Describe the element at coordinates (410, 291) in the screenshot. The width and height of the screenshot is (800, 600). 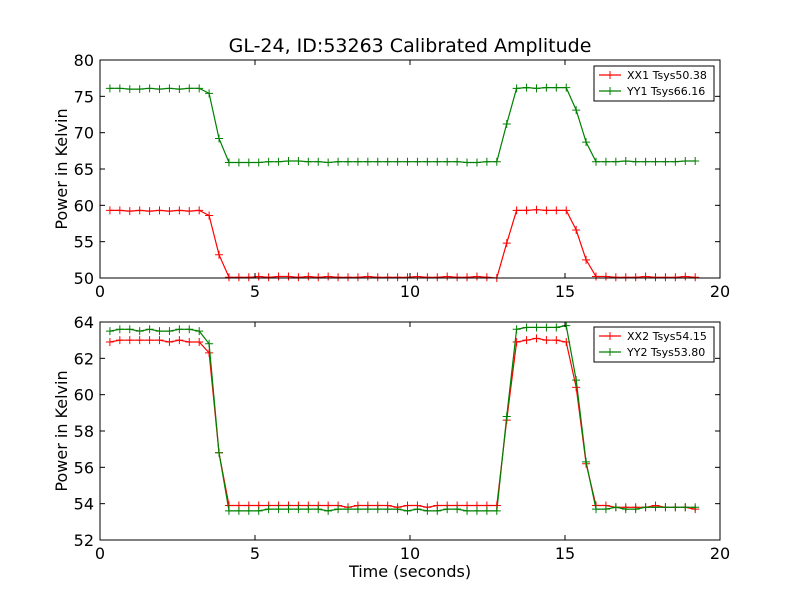
I see `x-tick-label: 10` at that location.